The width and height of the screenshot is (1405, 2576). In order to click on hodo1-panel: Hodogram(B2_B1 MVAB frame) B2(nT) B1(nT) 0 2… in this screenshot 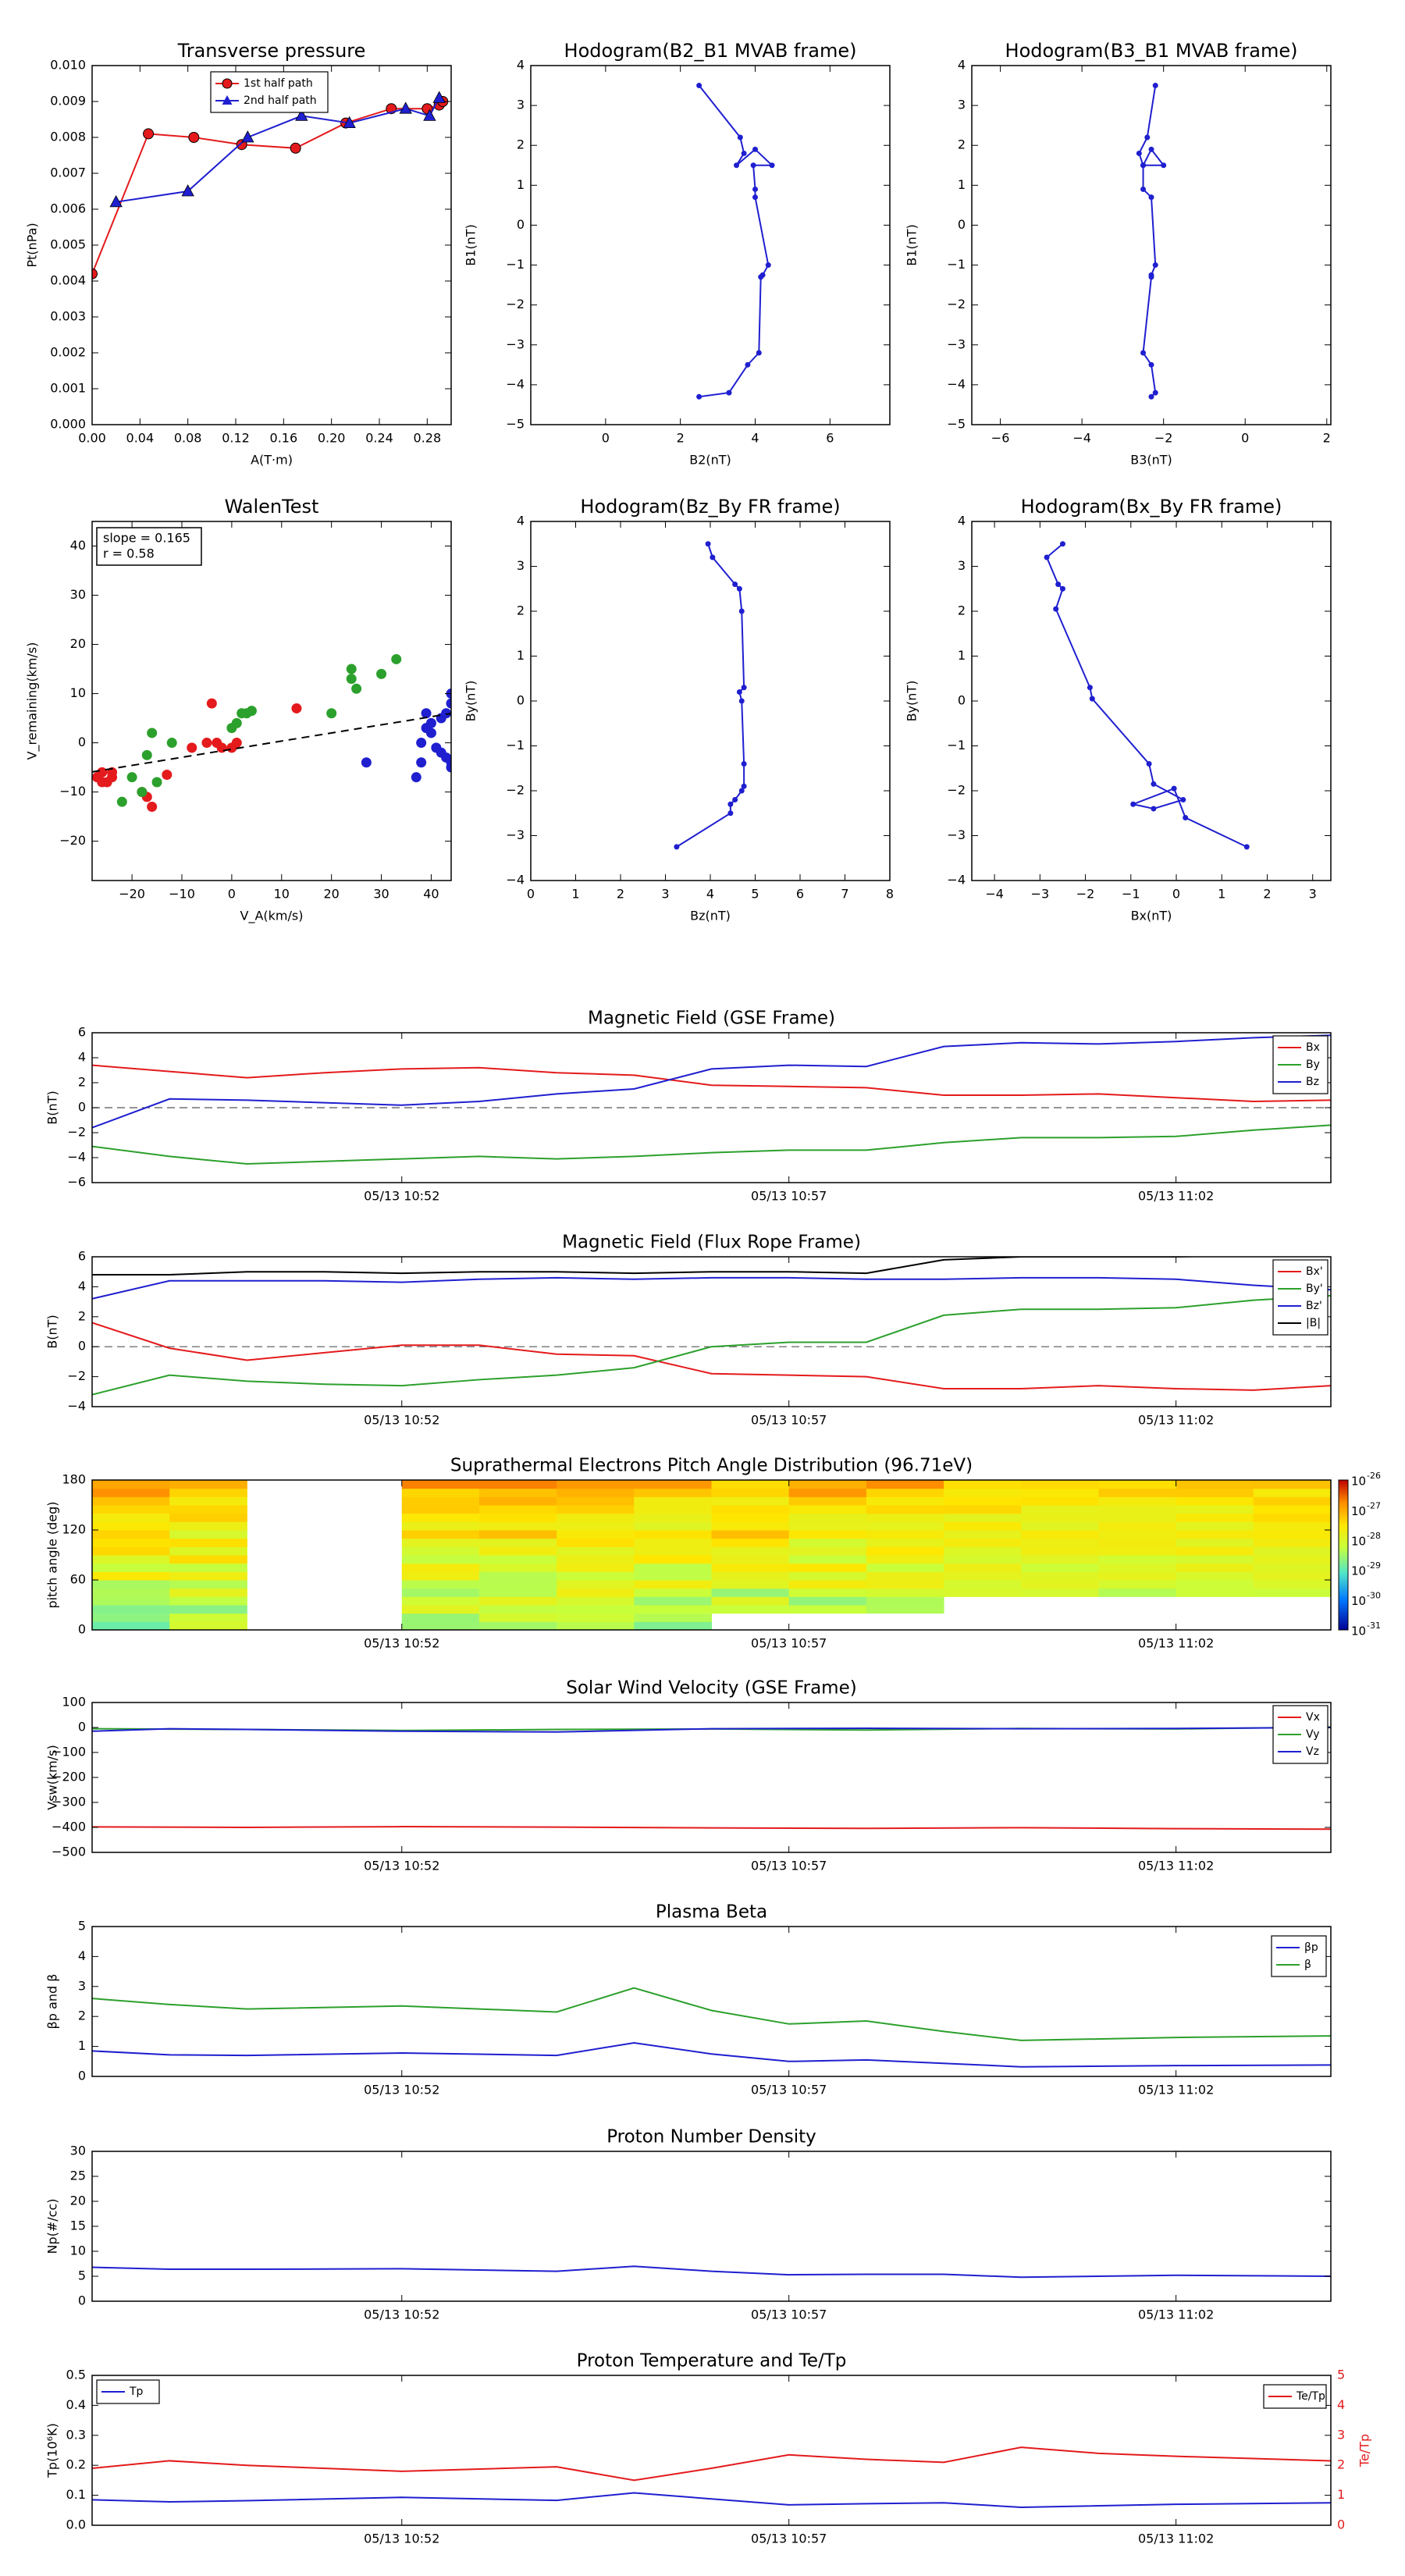, I will do `click(678, 254)`.